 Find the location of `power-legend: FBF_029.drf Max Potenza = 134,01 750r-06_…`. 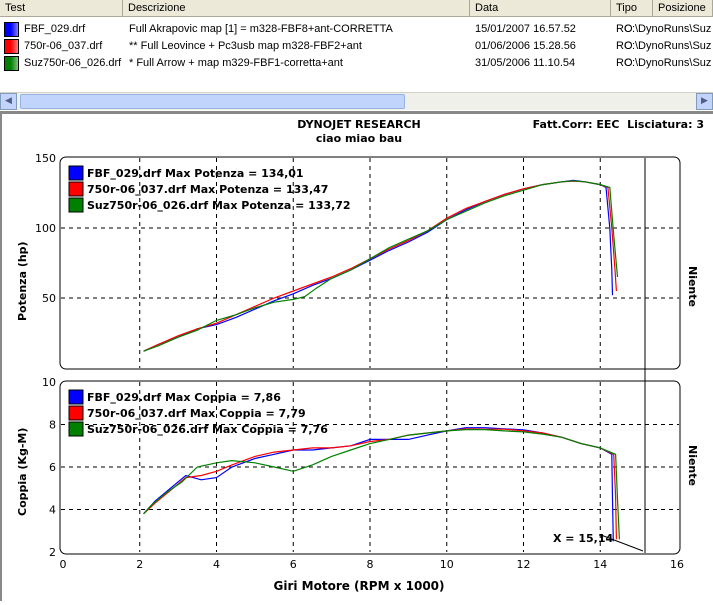

power-legend: FBF_029.drf Max Potenza = 134,01 750r-06_… is located at coordinates (209, 189).